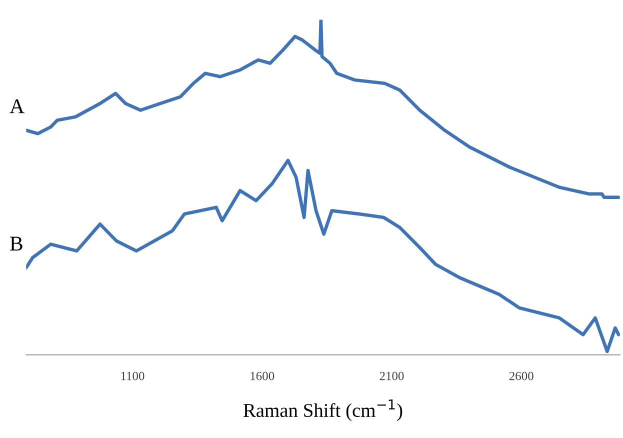 The width and height of the screenshot is (623, 438). I want to click on x-tick-label: 1600, so click(262, 376).